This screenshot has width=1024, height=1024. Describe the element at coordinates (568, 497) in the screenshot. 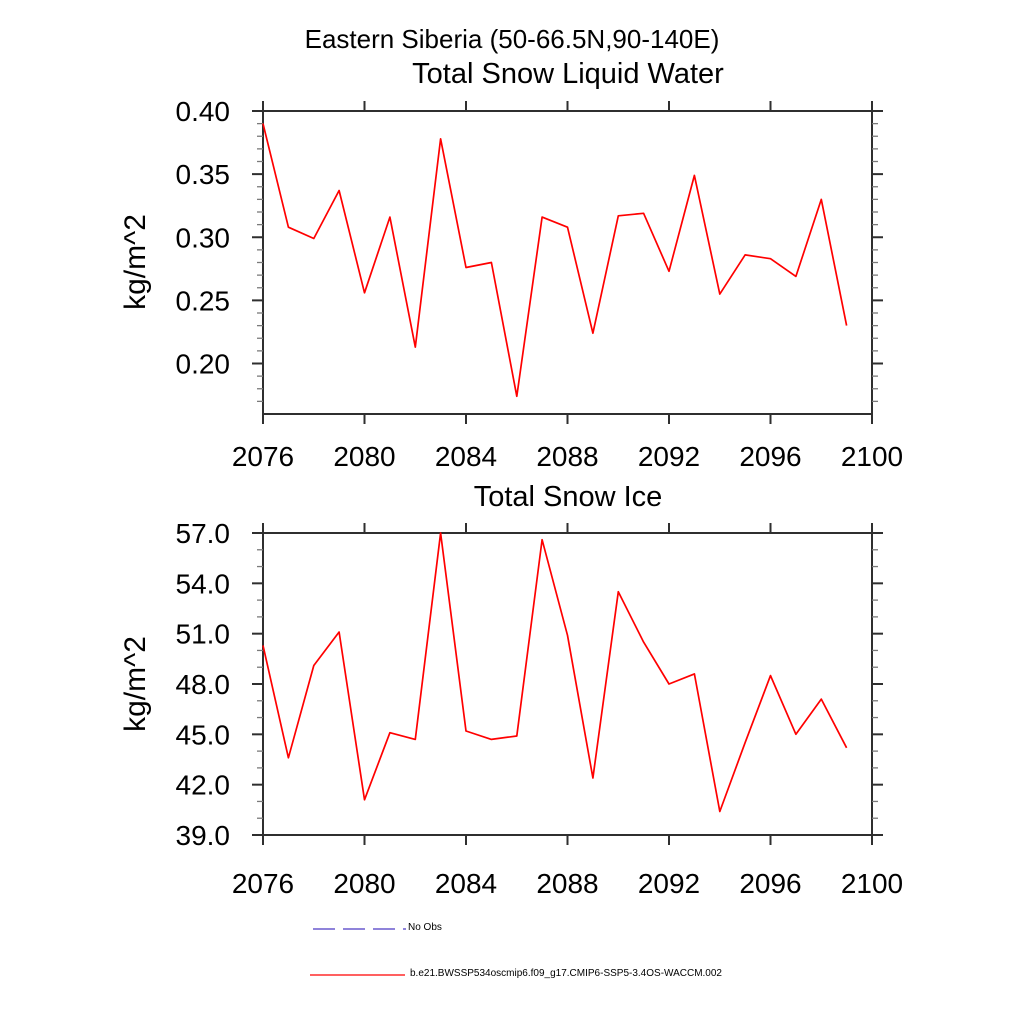

I see `chart2-title: Total Snow Ice` at that location.